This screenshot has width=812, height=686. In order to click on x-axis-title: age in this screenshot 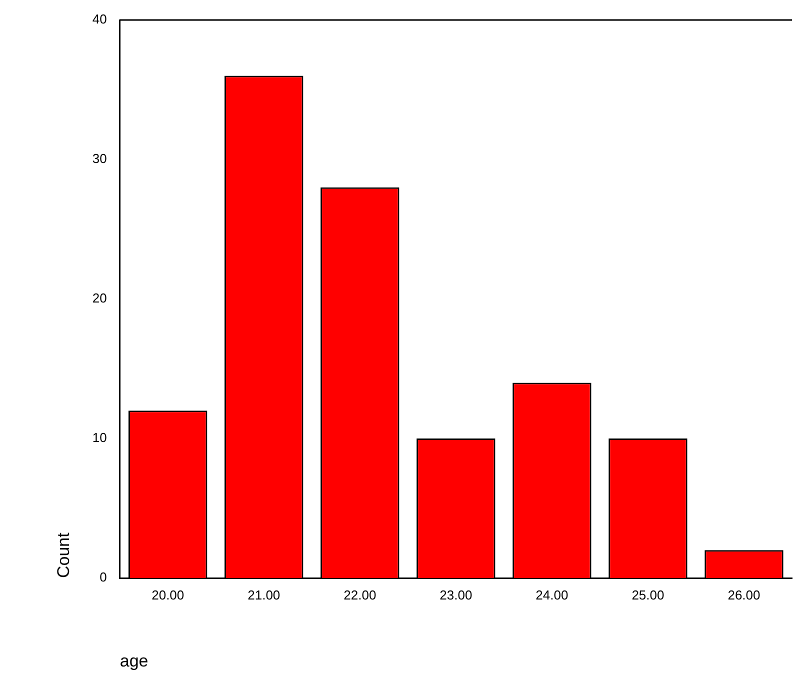, I will do `click(134, 660)`.